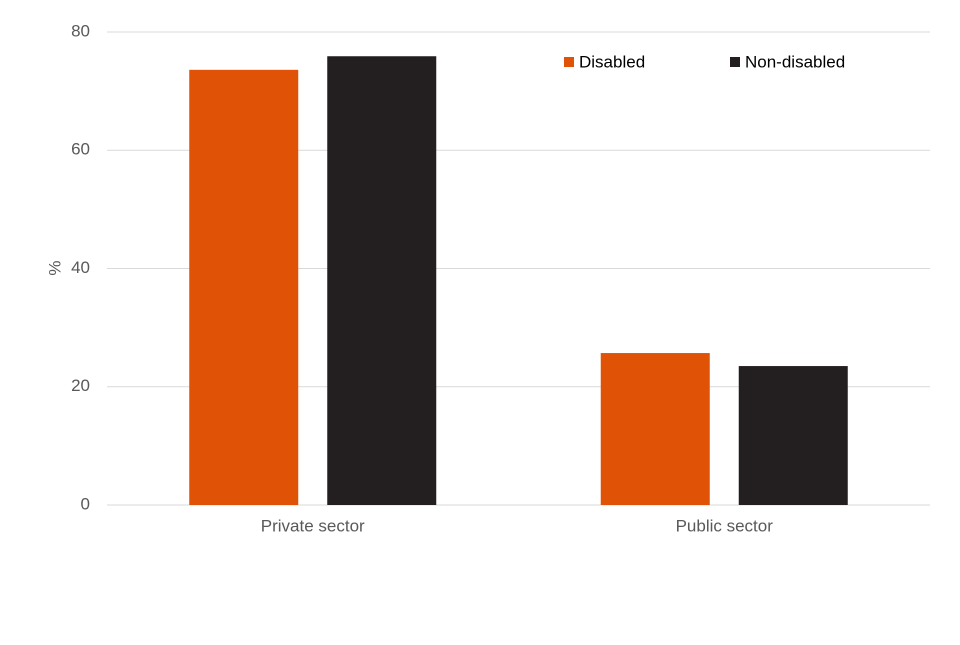  What do you see at coordinates (612, 61) in the screenshot?
I see `legend-label: Disabled` at bounding box center [612, 61].